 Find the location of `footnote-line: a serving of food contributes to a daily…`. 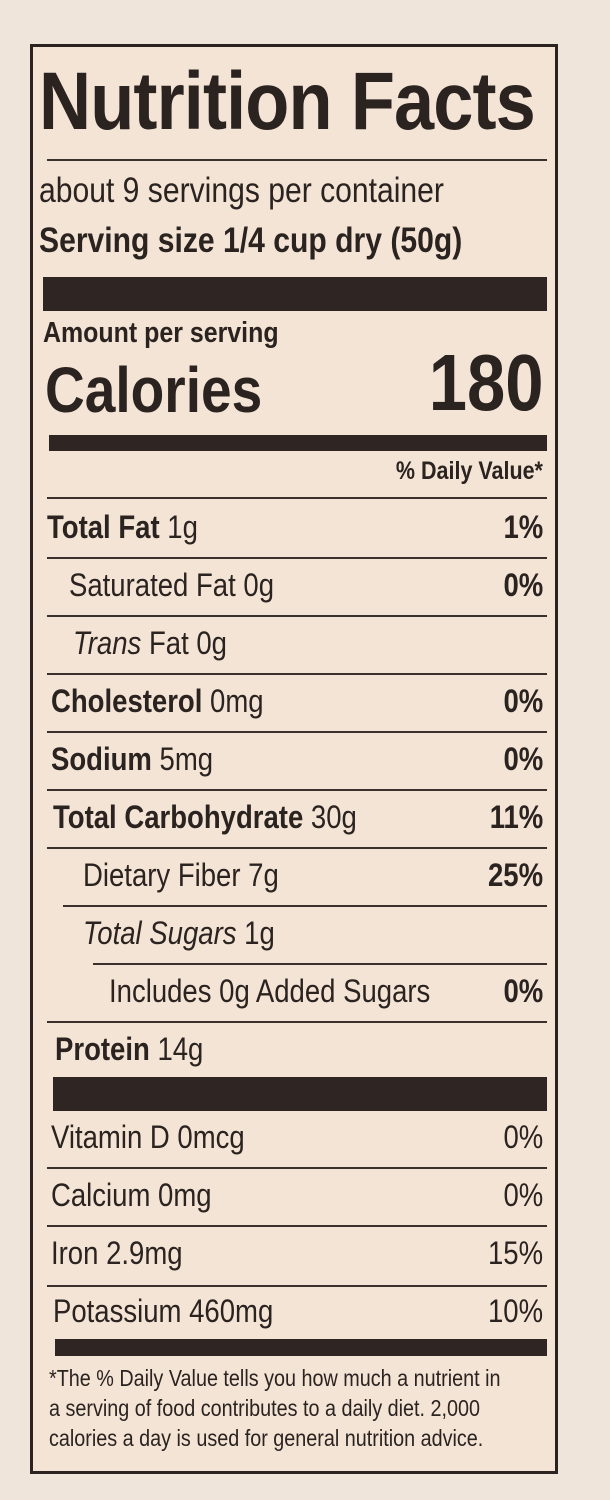

footnote-line: a serving of food contributes to a daily… is located at coordinates (265, 1408).